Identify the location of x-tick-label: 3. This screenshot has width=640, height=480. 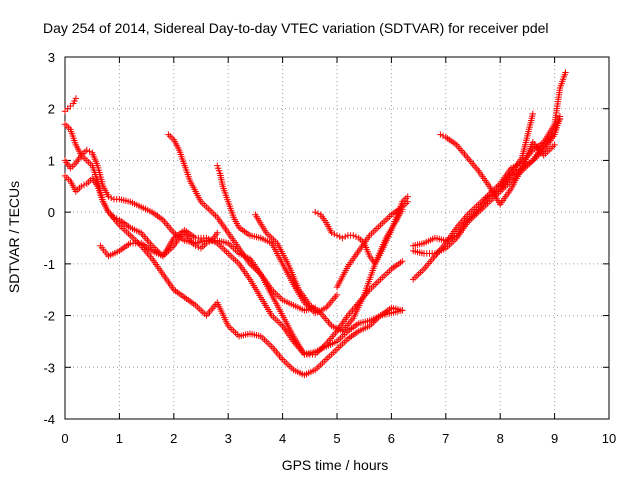
(228, 438).